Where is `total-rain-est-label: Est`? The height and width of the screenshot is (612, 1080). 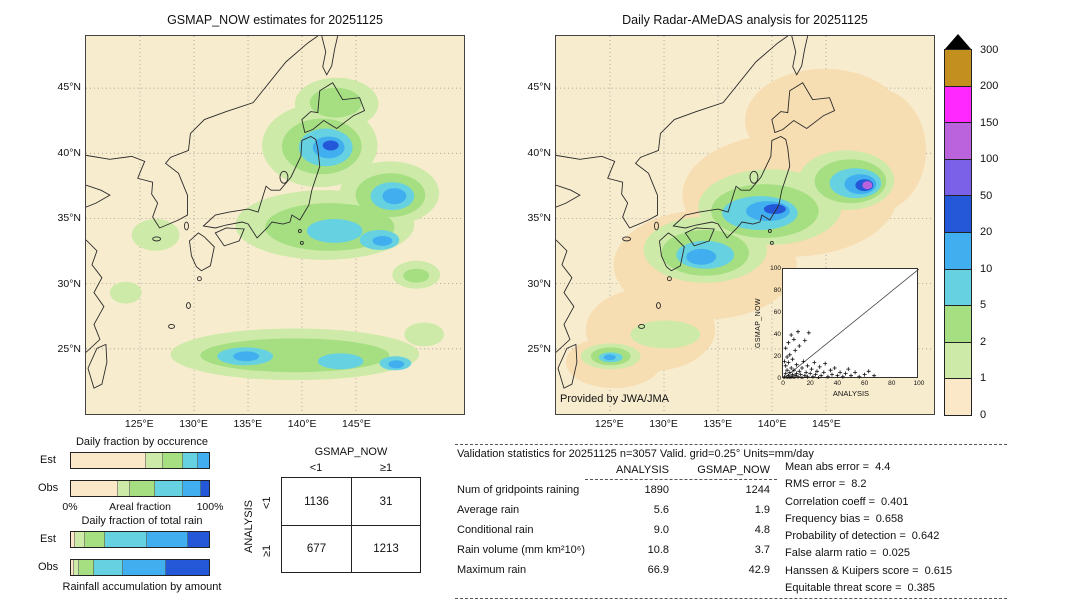
total-rain-est-label: Est is located at coordinates (48, 539).